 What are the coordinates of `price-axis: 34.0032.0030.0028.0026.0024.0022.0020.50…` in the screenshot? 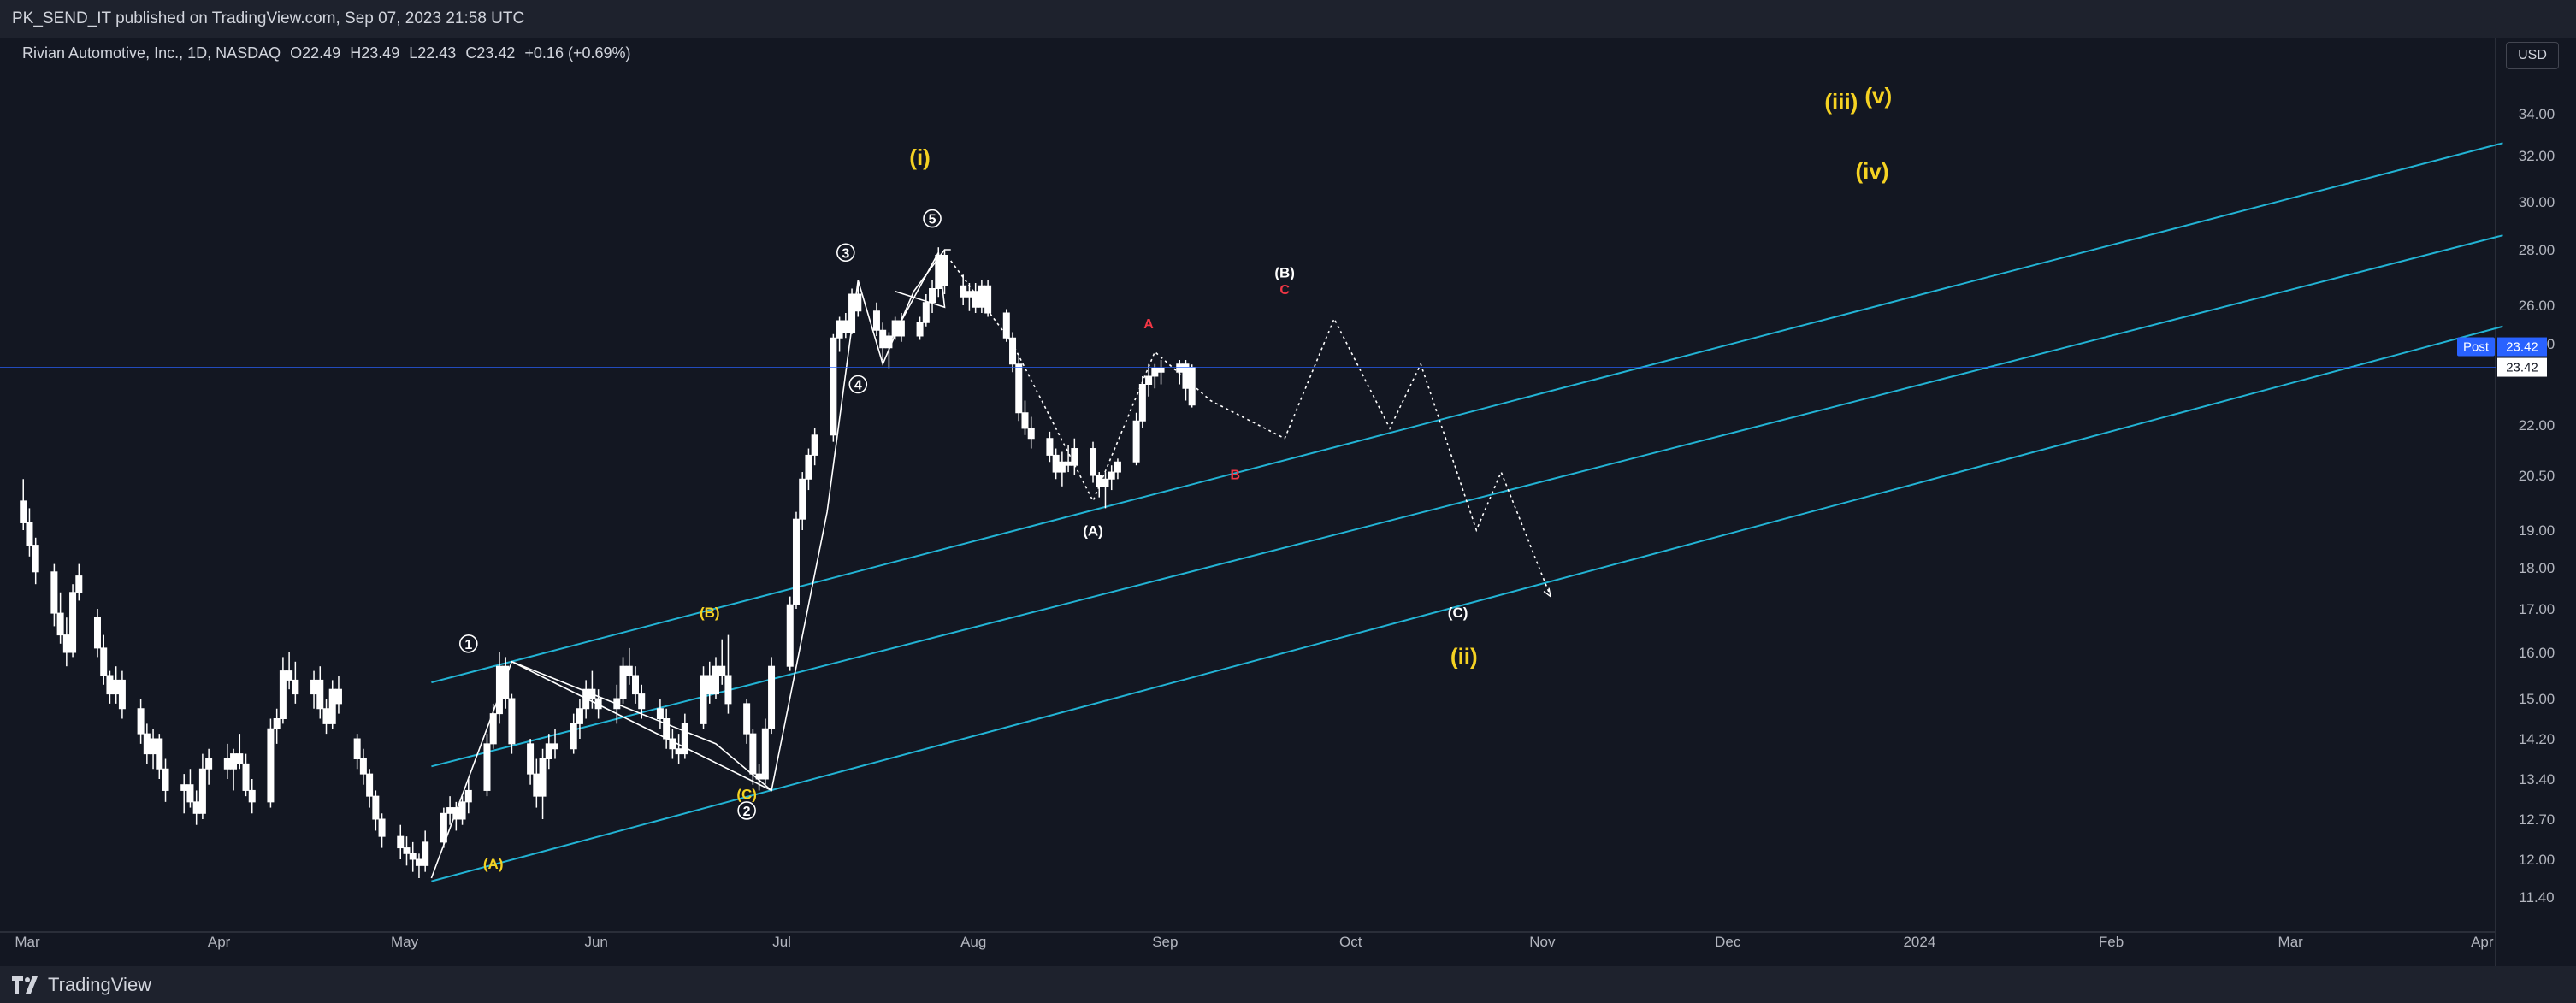 It's located at (2537, 506).